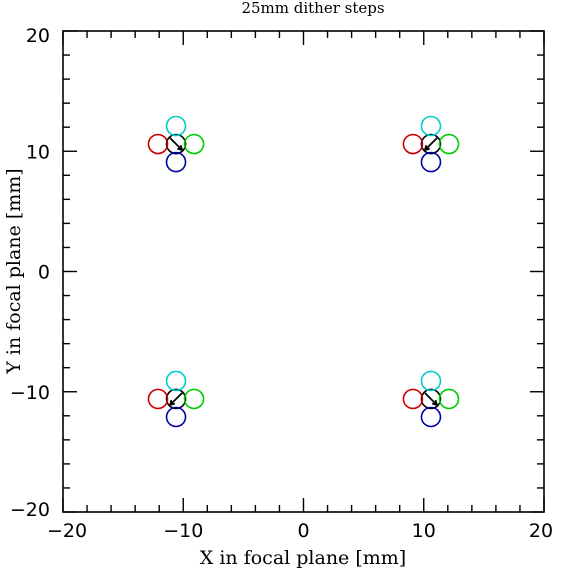 This screenshot has height=574, width=574. Describe the element at coordinates (424, 531) in the screenshot. I see `x-tick-label: 10` at that location.